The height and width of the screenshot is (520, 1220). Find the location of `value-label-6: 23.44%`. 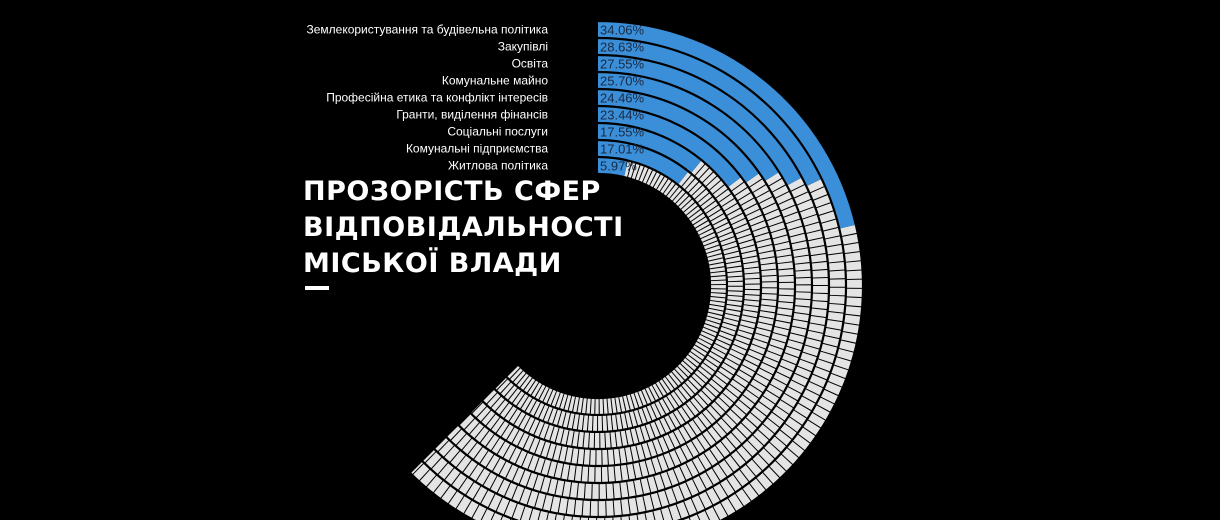

value-label-6: 23.44% is located at coordinates (622, 115).